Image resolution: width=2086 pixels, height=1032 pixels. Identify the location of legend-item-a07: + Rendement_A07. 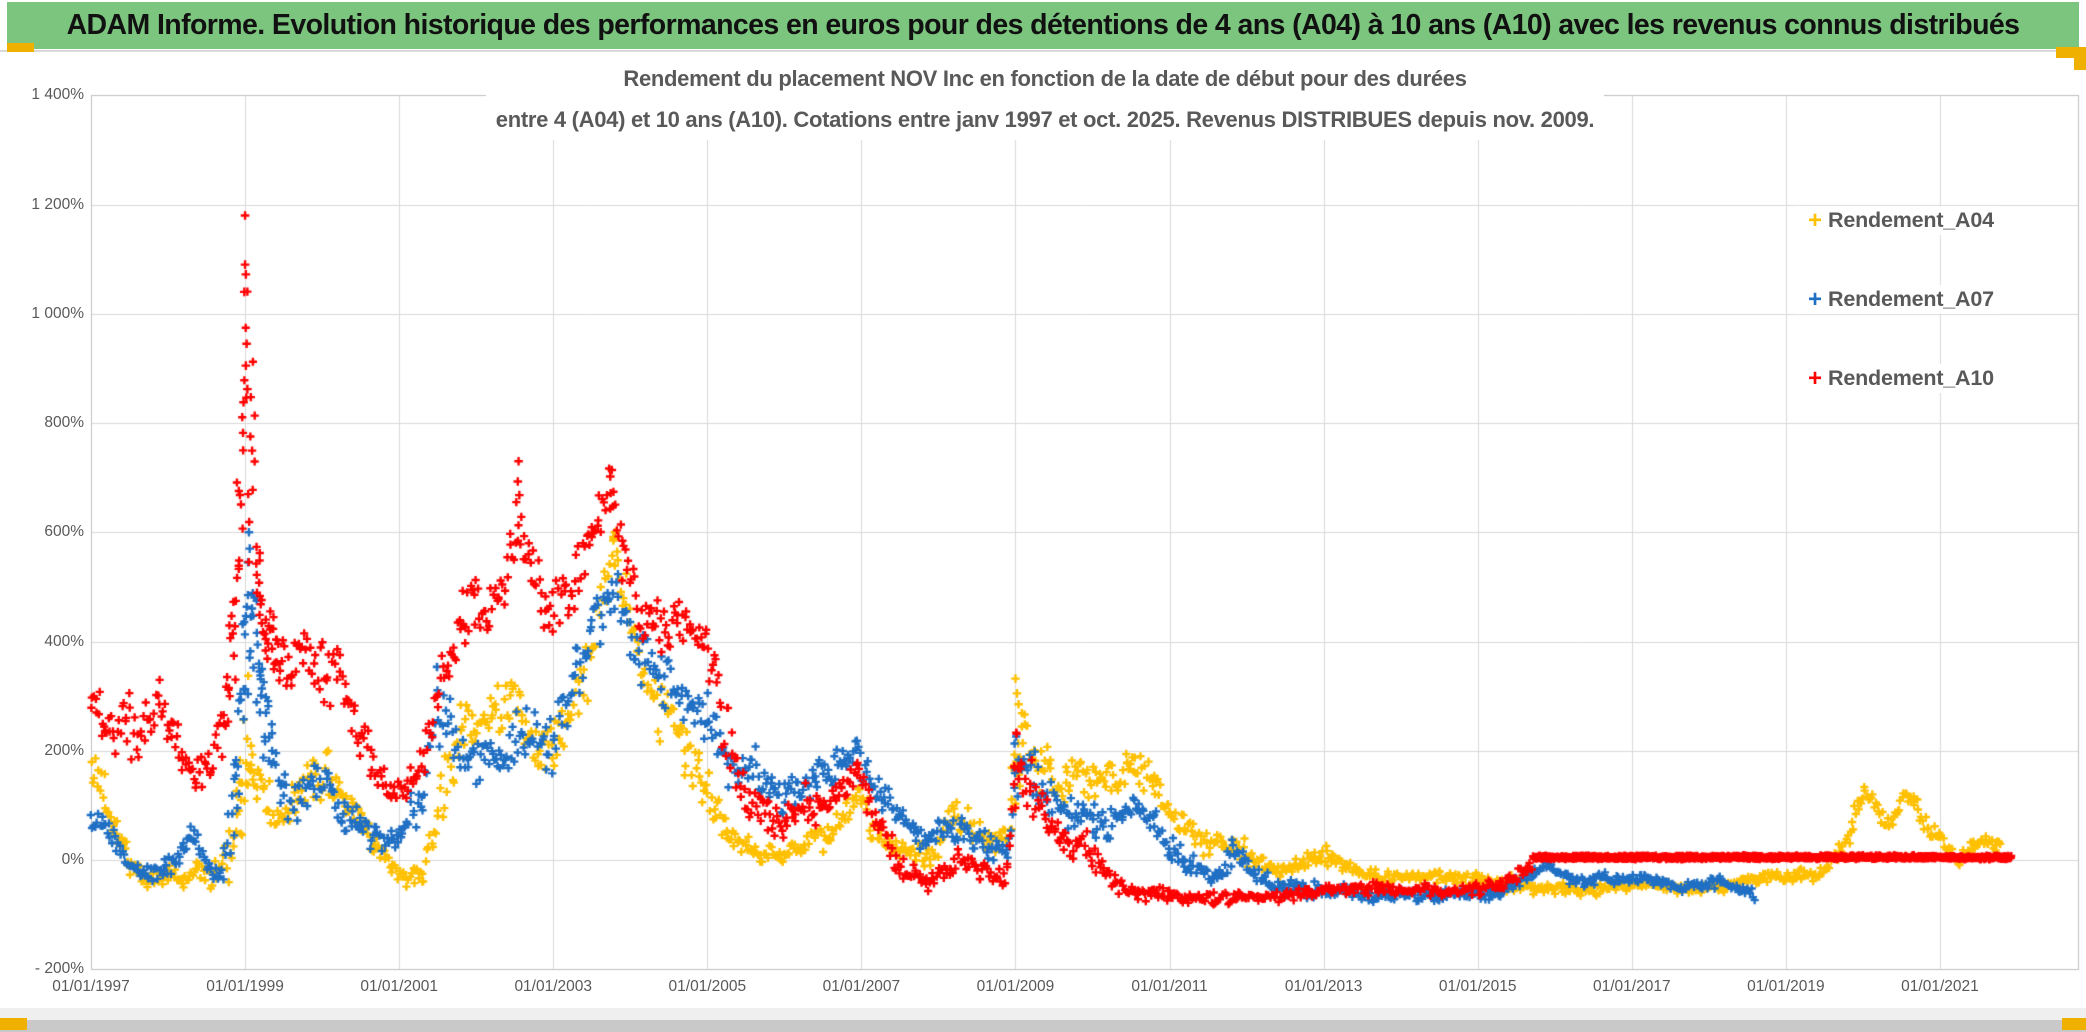
(1898, 299).